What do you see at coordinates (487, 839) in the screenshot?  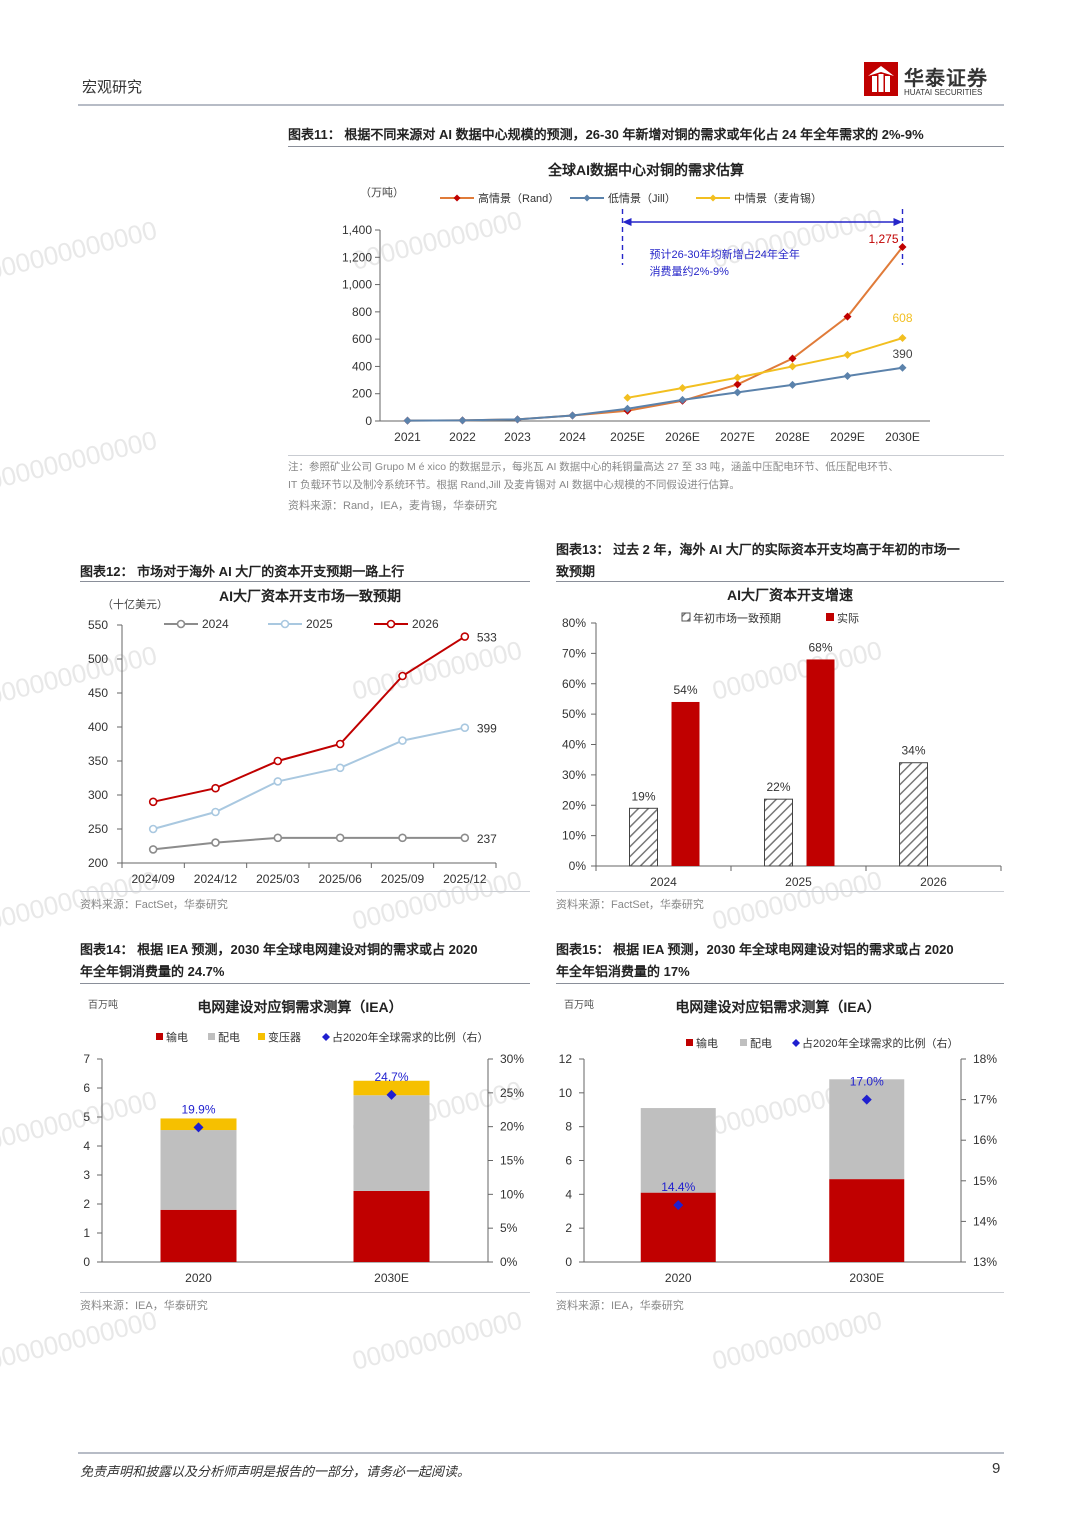 I see `data-label: 237` at bounding box center [487, 839].